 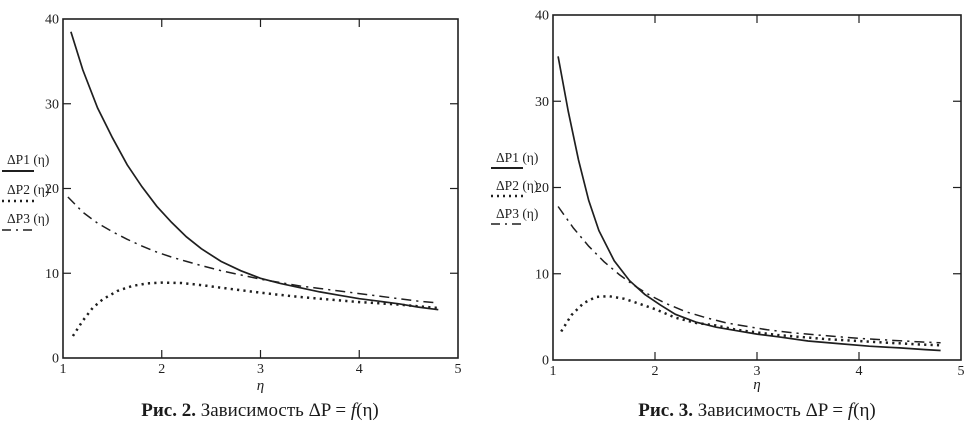 I want to click on figure-2-caption: Рис. 2. Зависимость ΔP = f(η), so click(x=260, y=414).